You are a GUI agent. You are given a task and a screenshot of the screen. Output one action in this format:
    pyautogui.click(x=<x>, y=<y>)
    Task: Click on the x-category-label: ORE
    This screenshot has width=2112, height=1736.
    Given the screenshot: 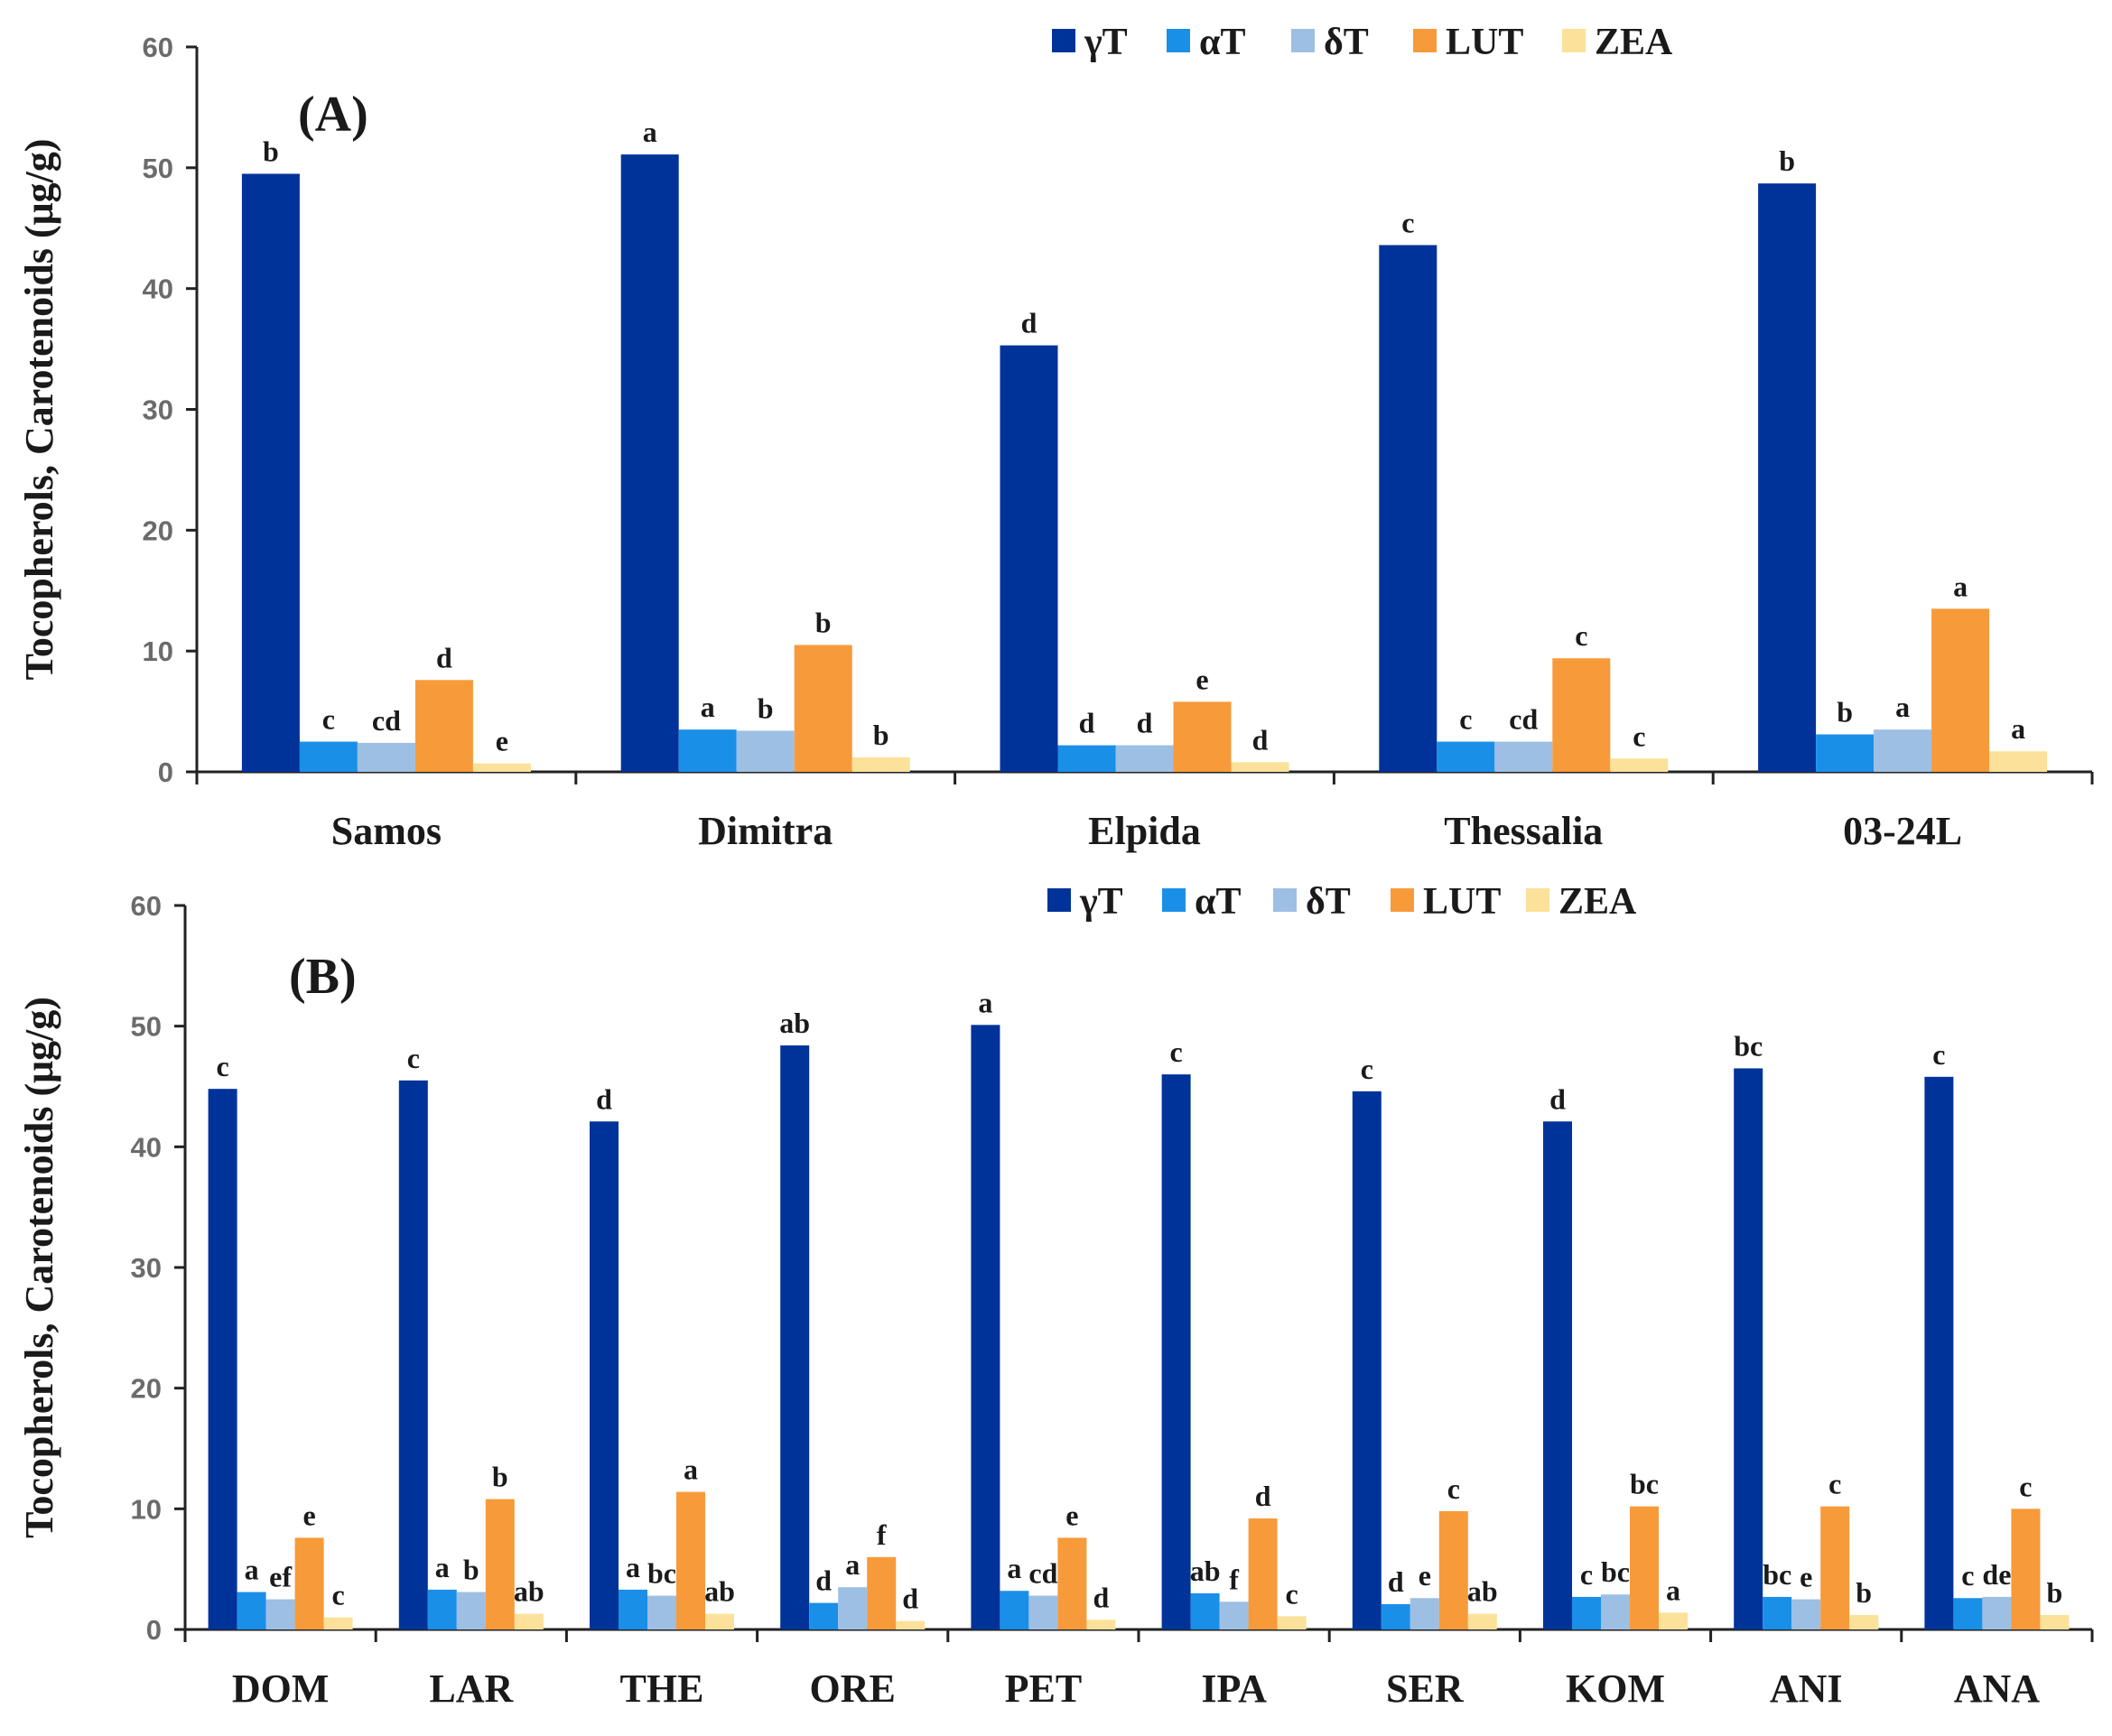 What is the action you would take?
    pyautogui.click(x=853, y=1689)
    